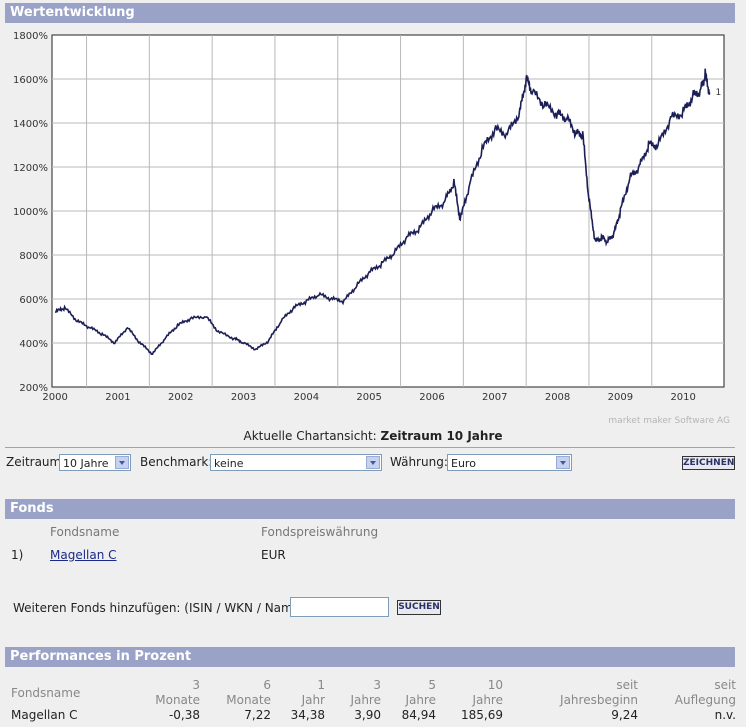  What do you see at coordinates (54, 397) in the screenshot?
I see `x-tick-label: 2000` at bounding box center [54, 397].